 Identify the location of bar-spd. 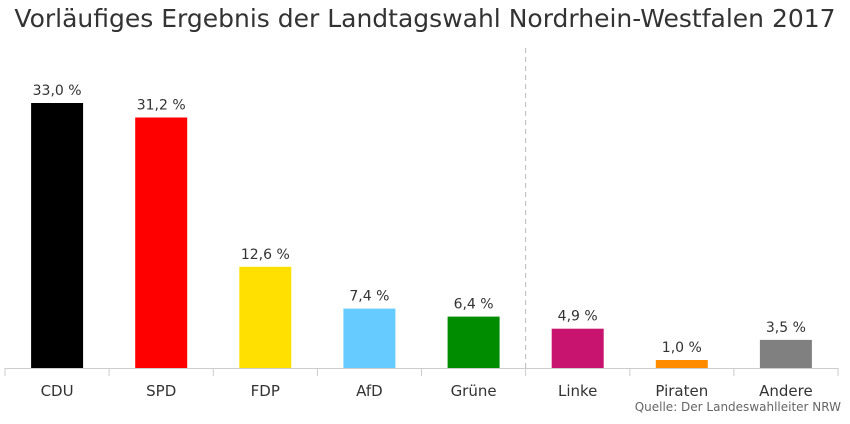
(161, 242).